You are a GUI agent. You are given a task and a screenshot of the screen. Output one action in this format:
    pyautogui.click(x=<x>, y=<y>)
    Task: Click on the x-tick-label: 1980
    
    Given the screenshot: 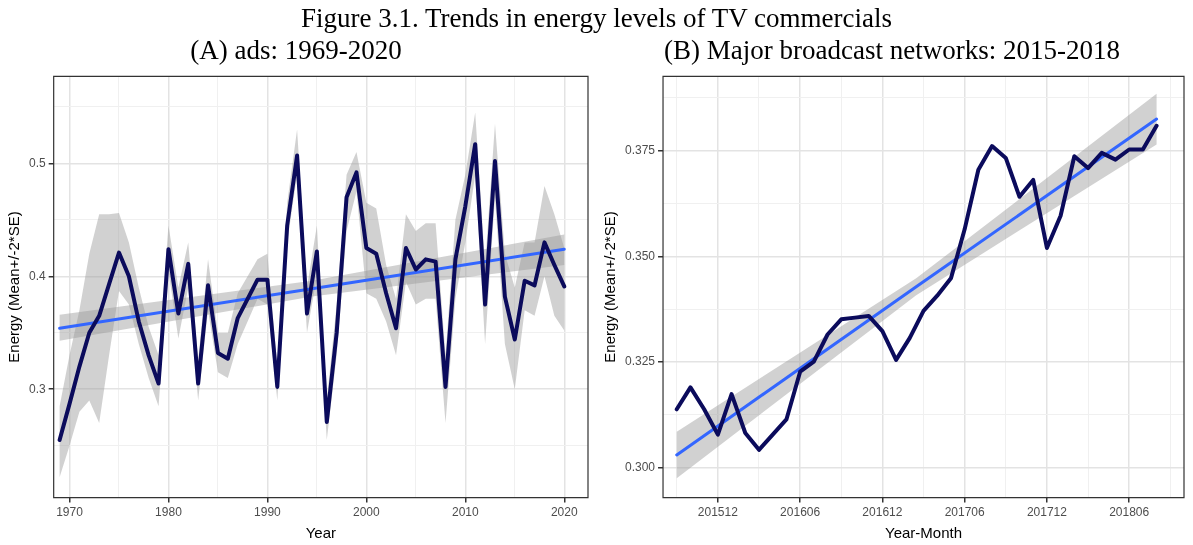 What is the action you would take?
    pyautogui.click(x=169, y=512)
    